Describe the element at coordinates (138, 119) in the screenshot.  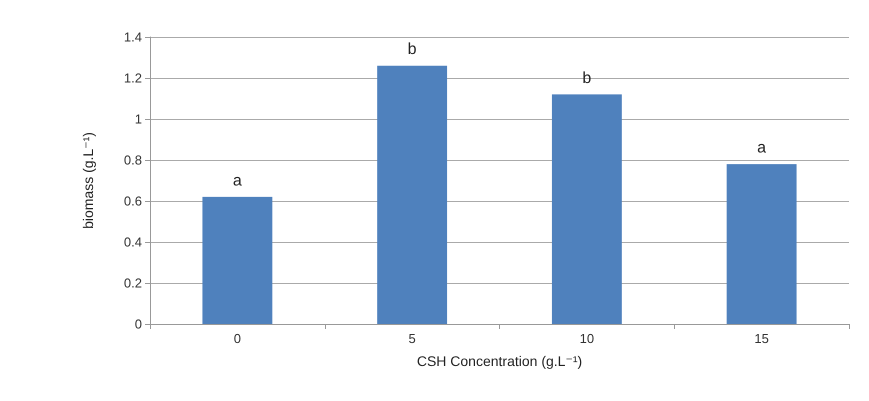
I see `y-tick-label: 1` at that location.